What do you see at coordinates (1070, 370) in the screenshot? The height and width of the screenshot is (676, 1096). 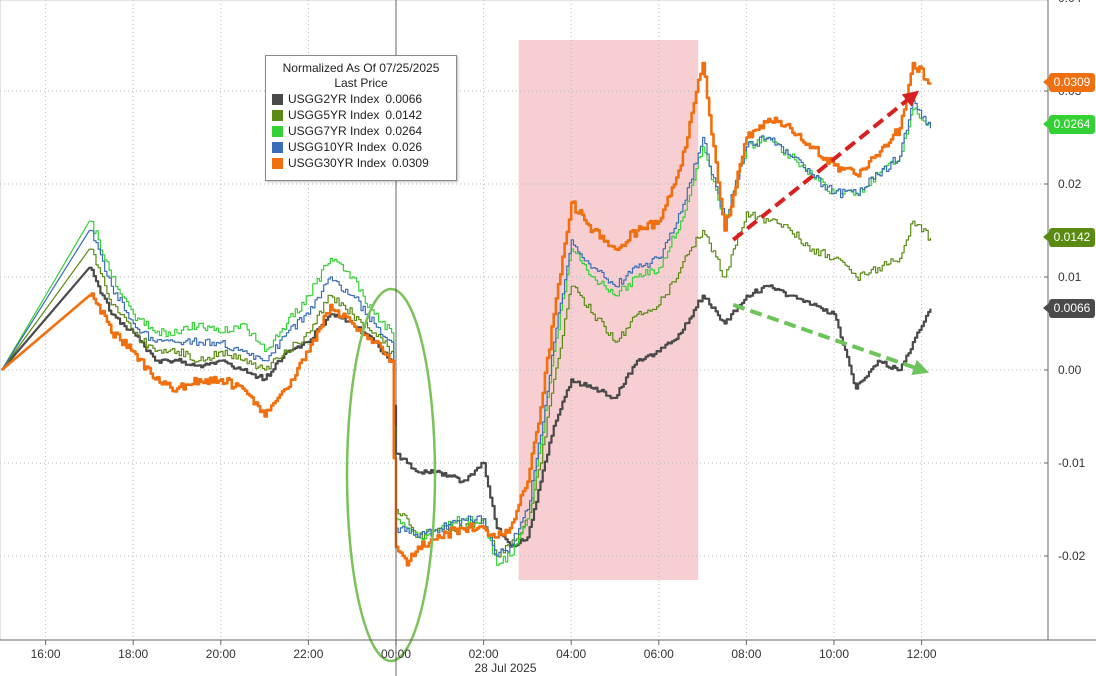 I see `y-tick-label: 0.00` at bounding box center [1070, 370].